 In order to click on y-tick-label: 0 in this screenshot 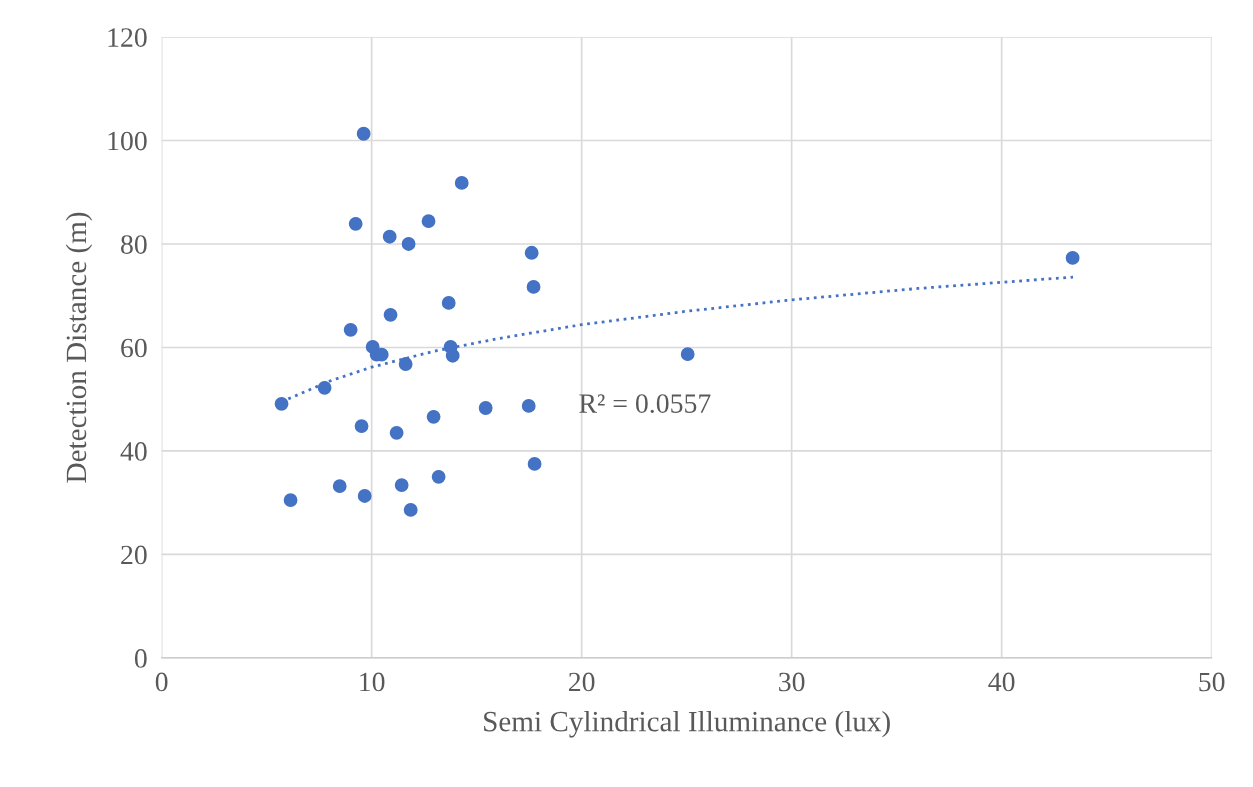, I will do `click(140, 658)`.